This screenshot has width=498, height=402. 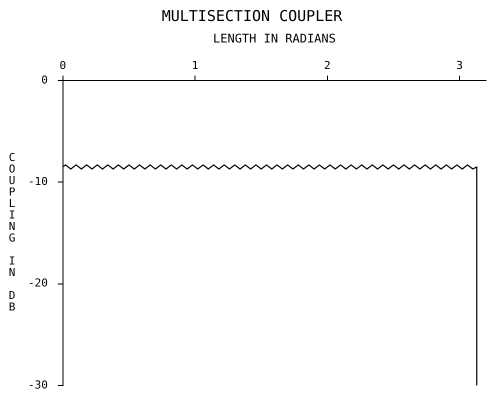 I want to click on x-tick-label: 2, so click(x=327, y=65).